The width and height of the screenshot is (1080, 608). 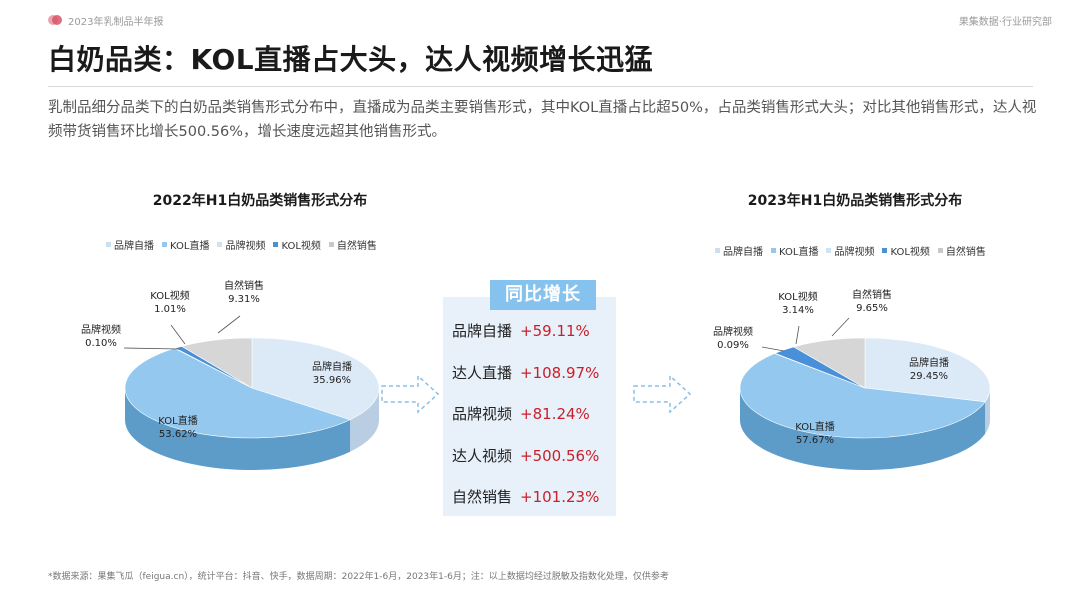 What do you see at coordinates (560, 373) in the screenshot?
I see `growth-value: +108.97%` at bounding box center [560, 373].